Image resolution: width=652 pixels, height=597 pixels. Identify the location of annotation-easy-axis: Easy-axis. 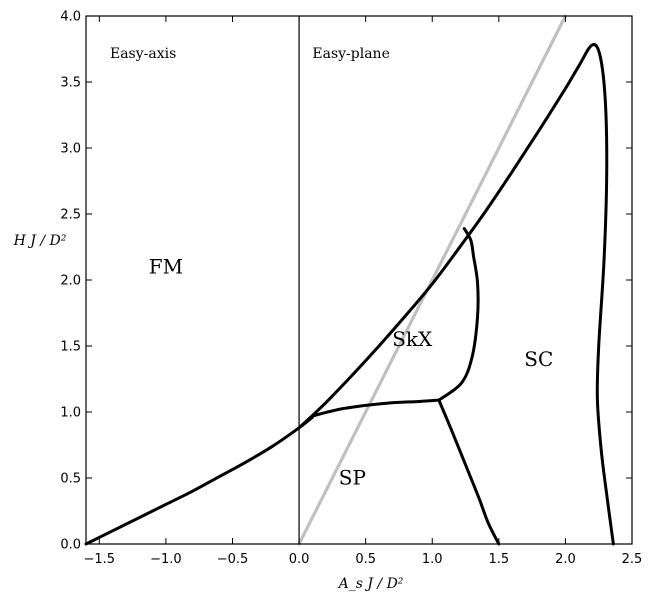
(143, 54).